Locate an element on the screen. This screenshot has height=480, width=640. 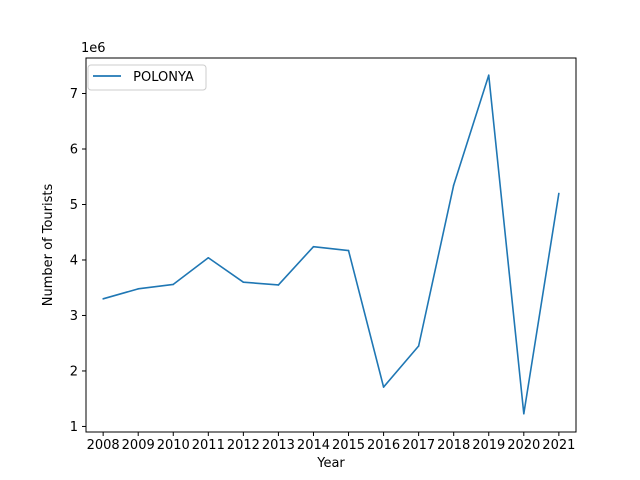
x-tick-label: 2009 is located at coordinates (138, 445).